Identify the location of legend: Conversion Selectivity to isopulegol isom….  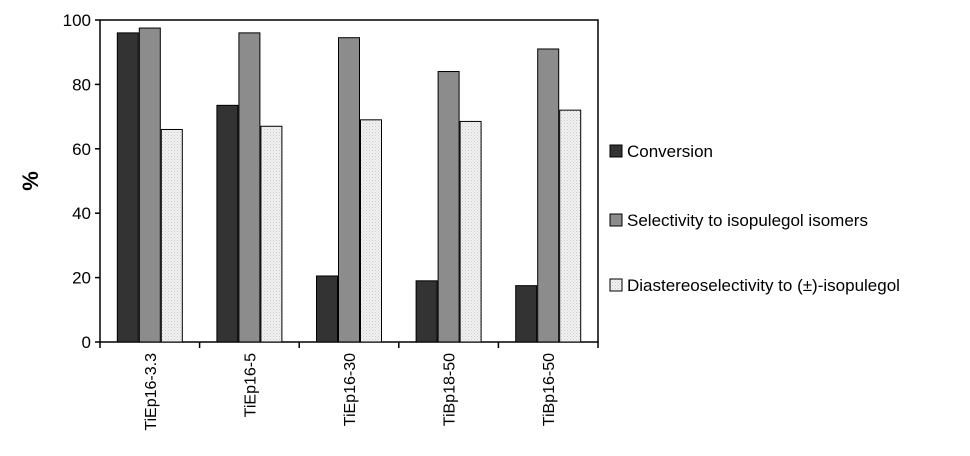
(754, 218).